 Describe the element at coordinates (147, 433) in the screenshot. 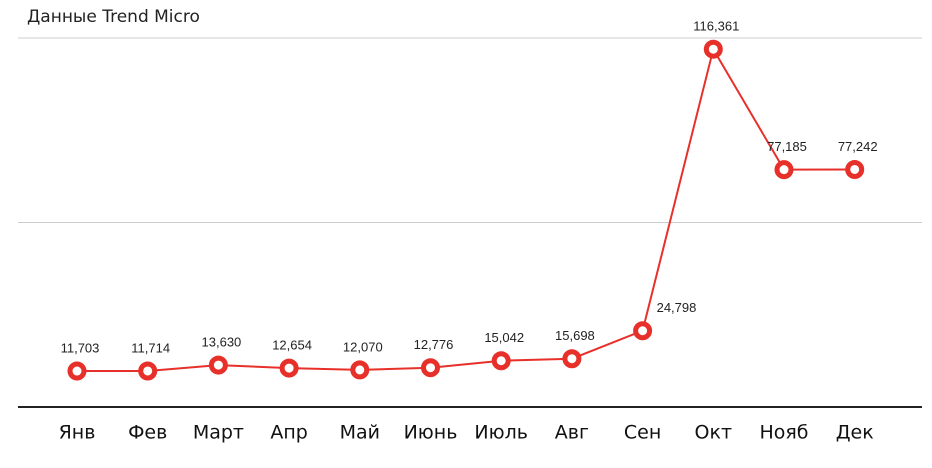

I see `x-tick-label: Фев` at that location.